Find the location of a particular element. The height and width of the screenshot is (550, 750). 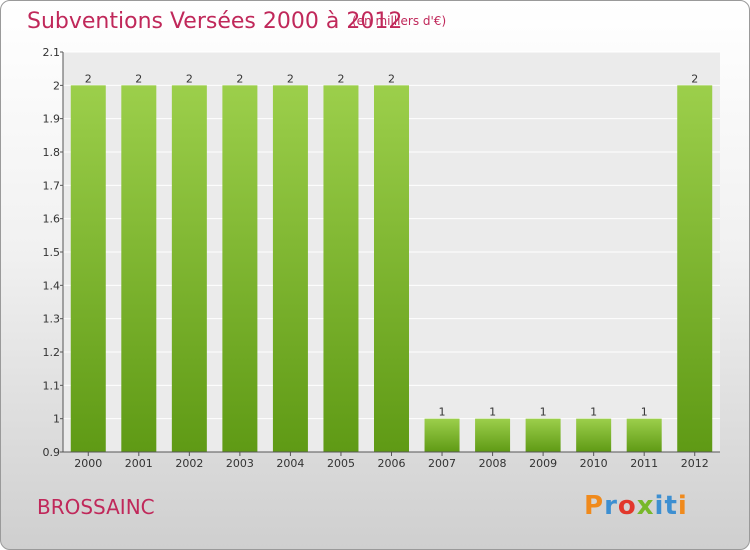

y-tick-label: 1.1 is located at coordinates (52, 385).